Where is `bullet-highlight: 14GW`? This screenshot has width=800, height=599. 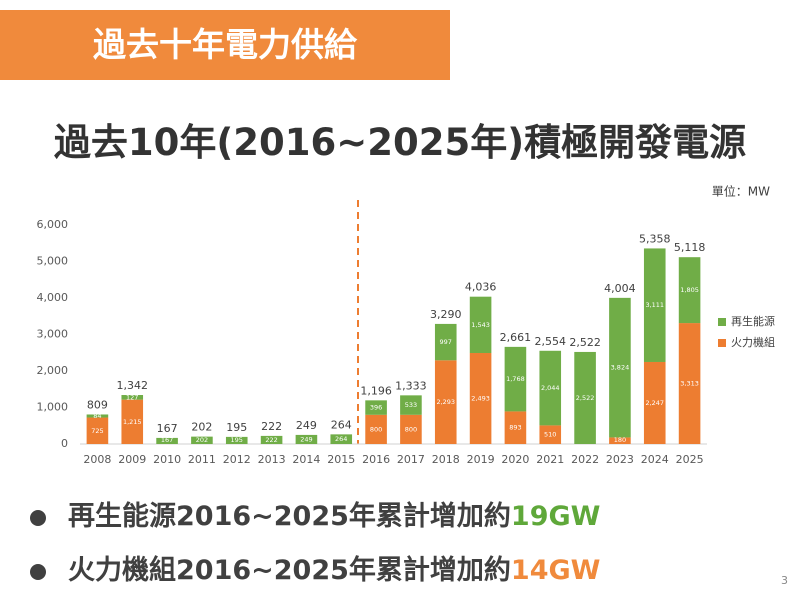
bullet-highlight: 14GW is located at coordinates (555, 570).